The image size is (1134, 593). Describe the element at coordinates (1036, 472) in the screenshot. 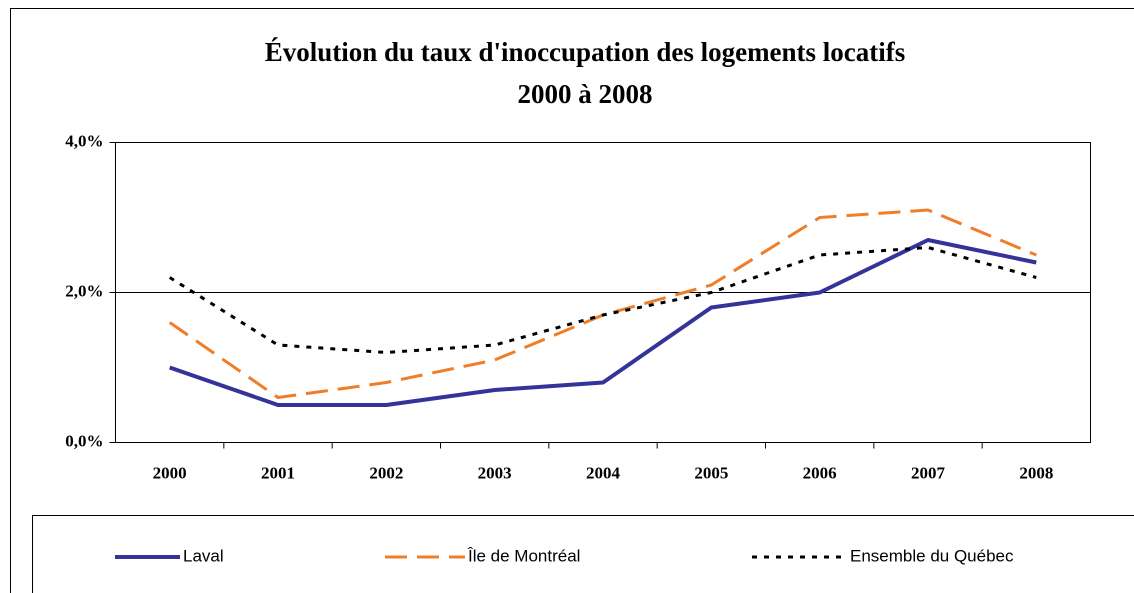

I see `x-tick-label: 2008` at that location.